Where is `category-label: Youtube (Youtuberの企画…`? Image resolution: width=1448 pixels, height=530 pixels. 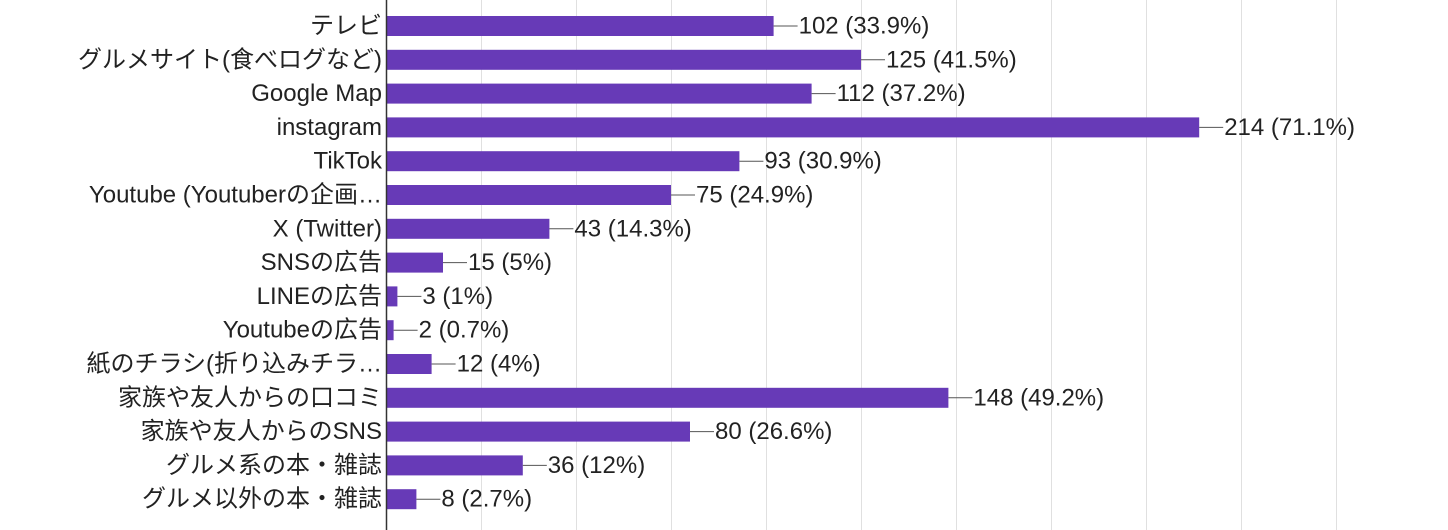
category-label: Youtube (Youtuberの企画… is located at coordinates (235, 195).